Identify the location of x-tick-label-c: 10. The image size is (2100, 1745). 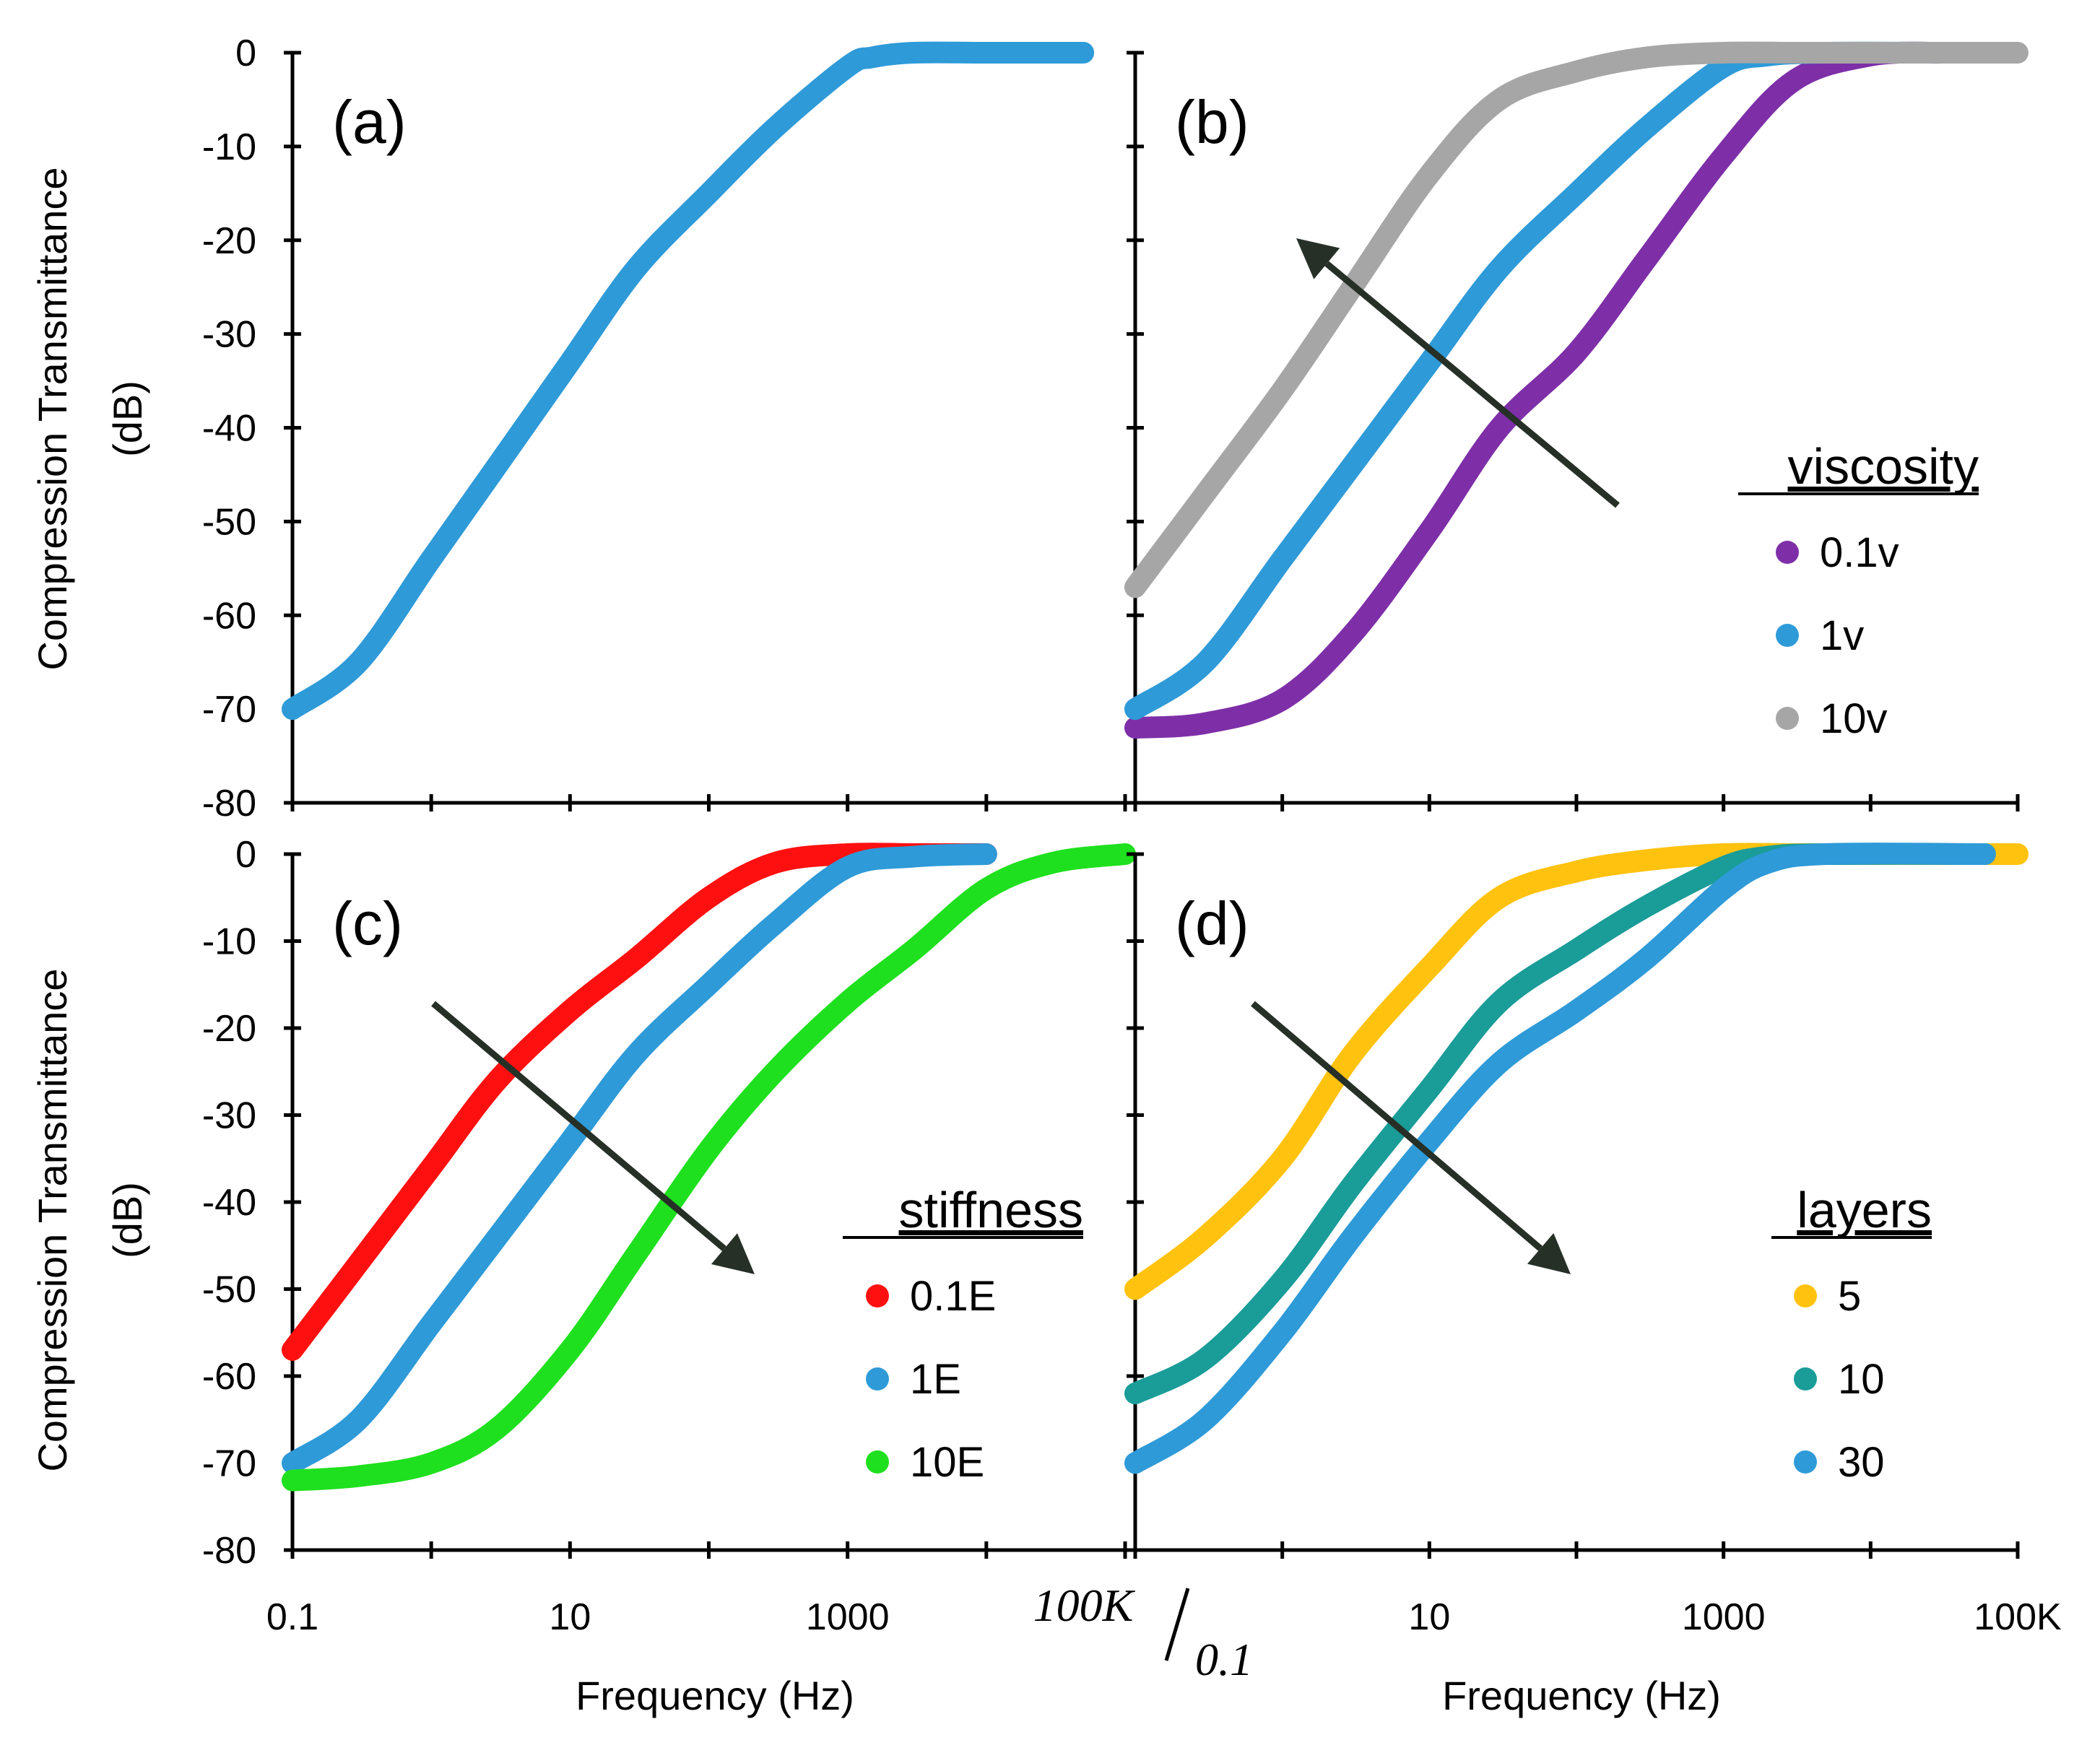
(570, 1617).